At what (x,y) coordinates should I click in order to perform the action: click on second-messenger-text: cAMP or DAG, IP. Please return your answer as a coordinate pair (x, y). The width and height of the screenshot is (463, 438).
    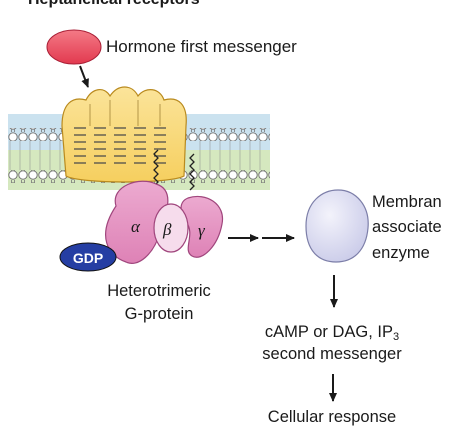
    Looking at the image, I should click on (328, 332).